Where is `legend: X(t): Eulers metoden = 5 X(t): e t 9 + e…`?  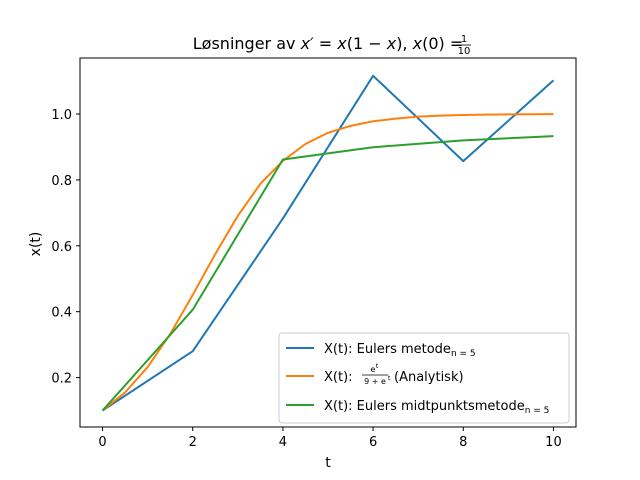
legend: X(t): Eulers metoden = 5 X(t): e t 9 + e… is located at coordinates (424, 378).